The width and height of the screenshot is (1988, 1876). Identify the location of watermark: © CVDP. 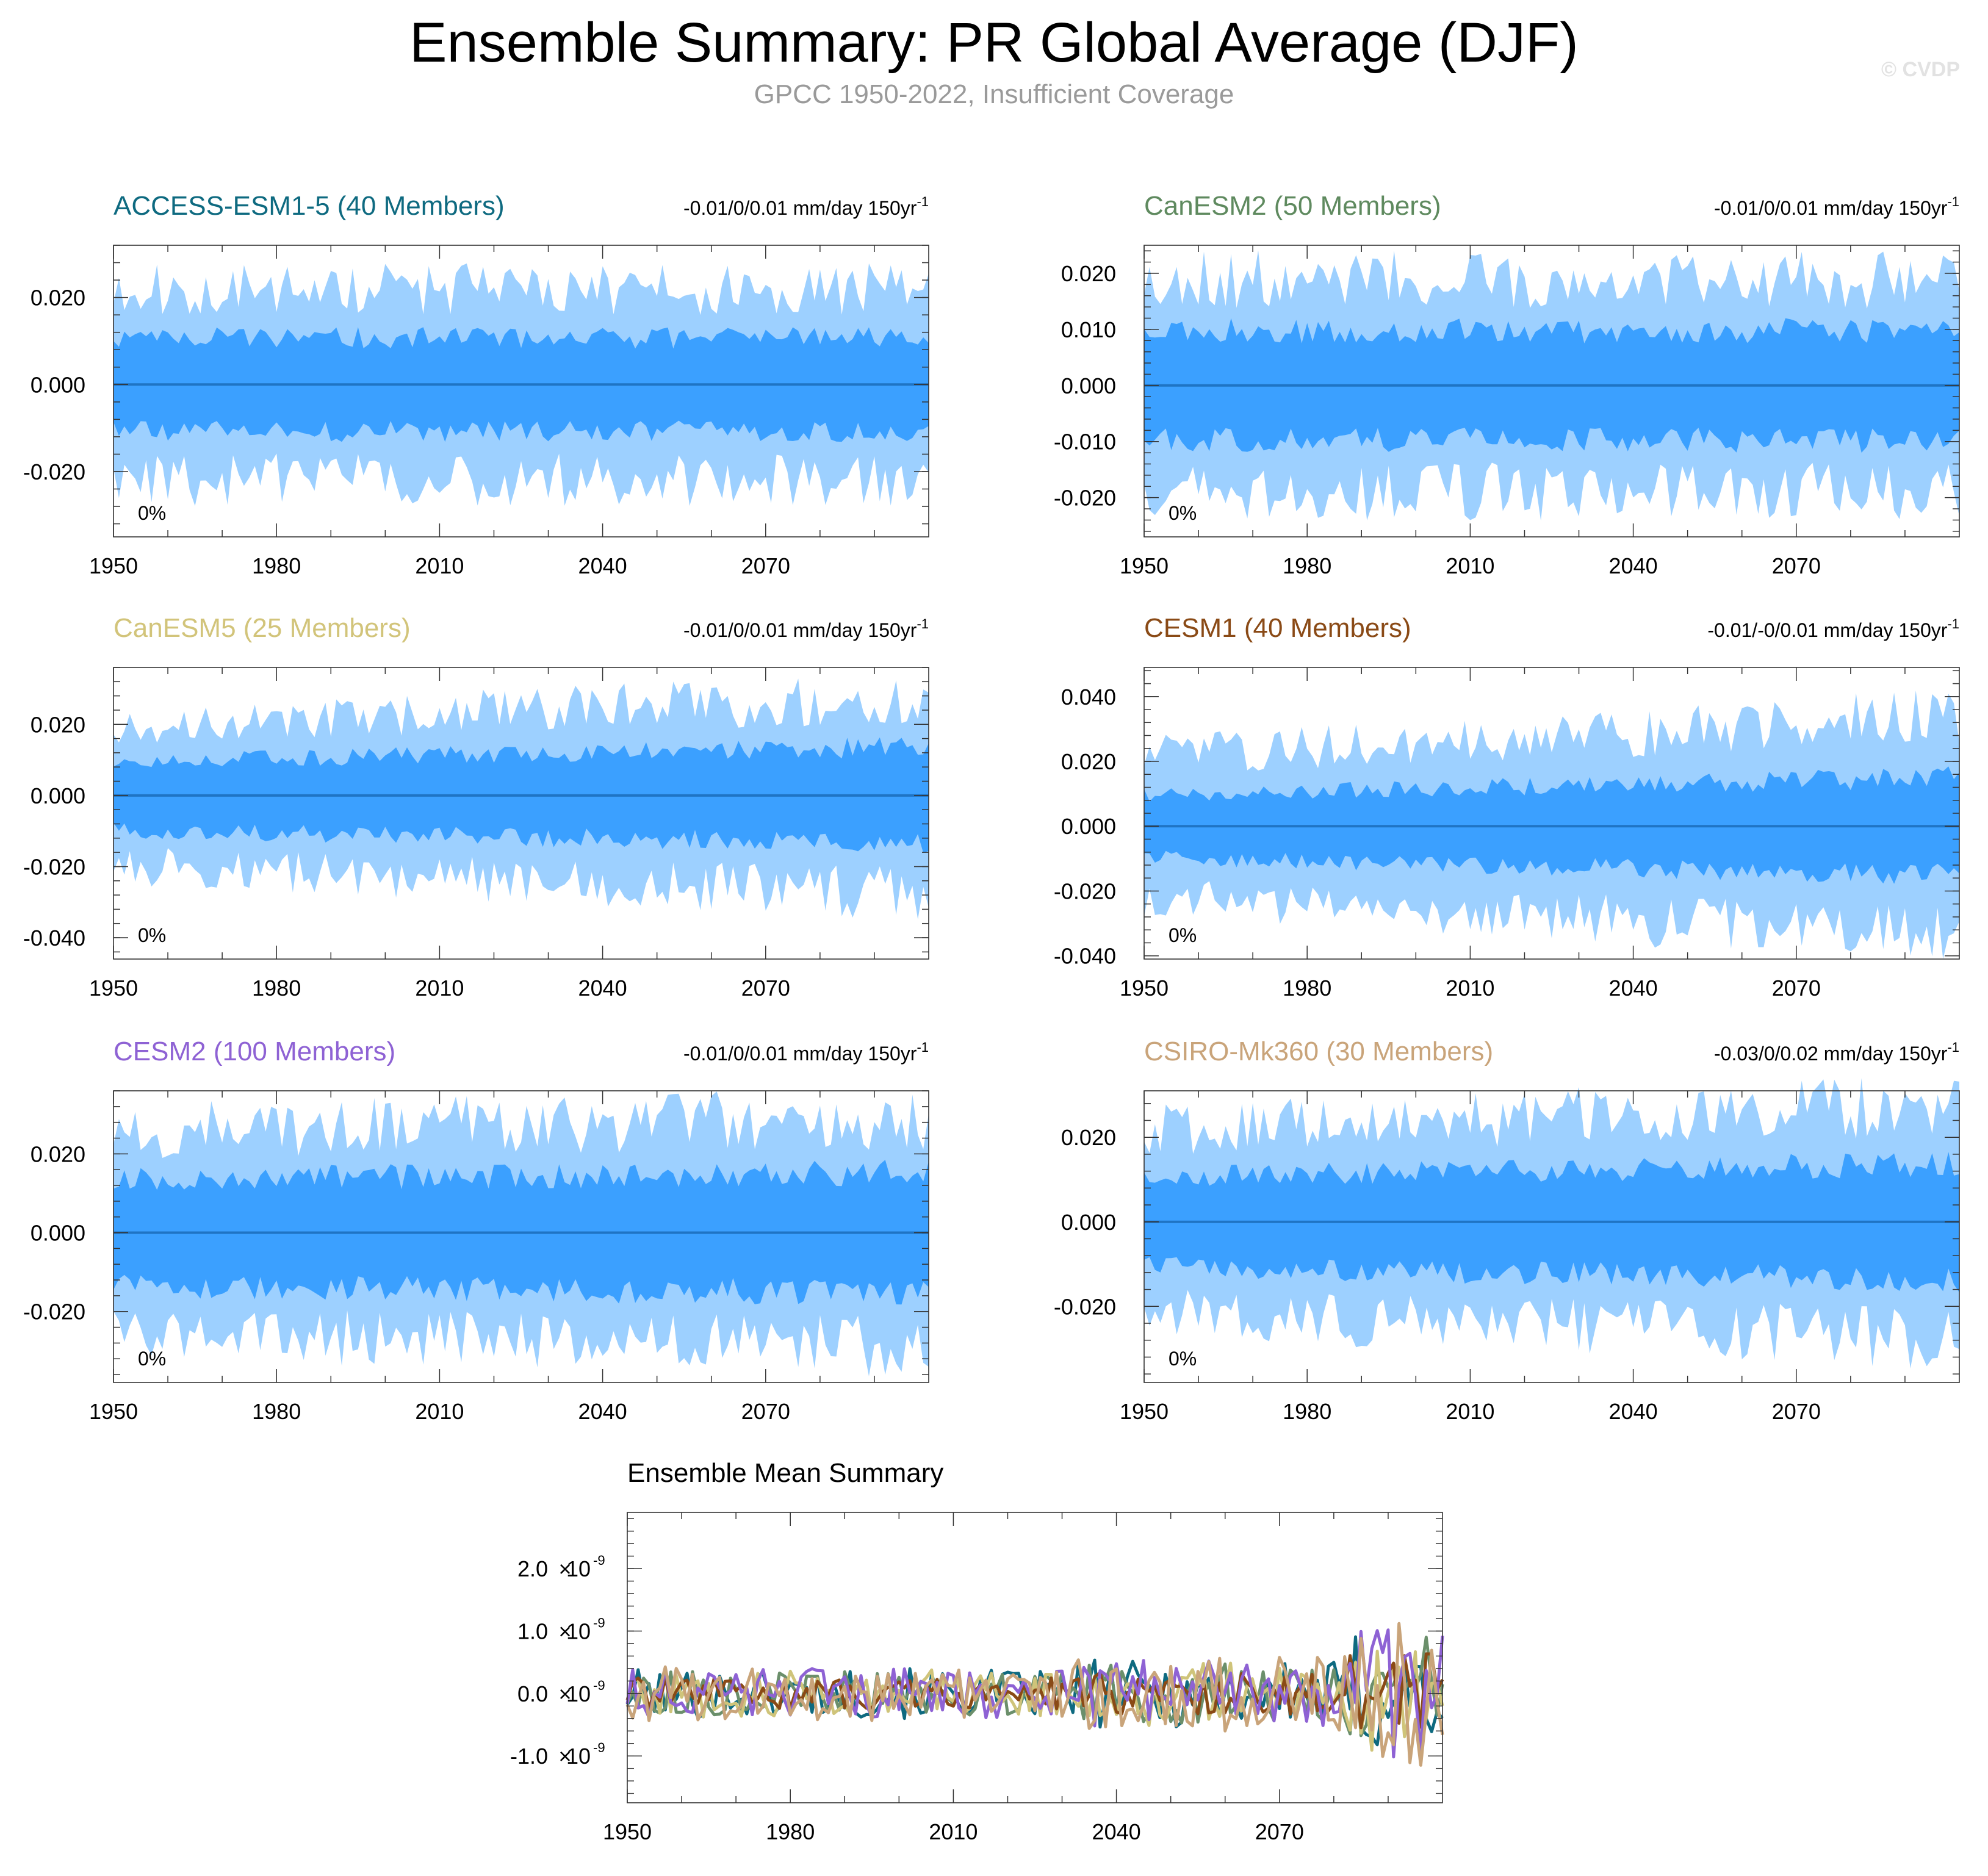
(1920, 70).